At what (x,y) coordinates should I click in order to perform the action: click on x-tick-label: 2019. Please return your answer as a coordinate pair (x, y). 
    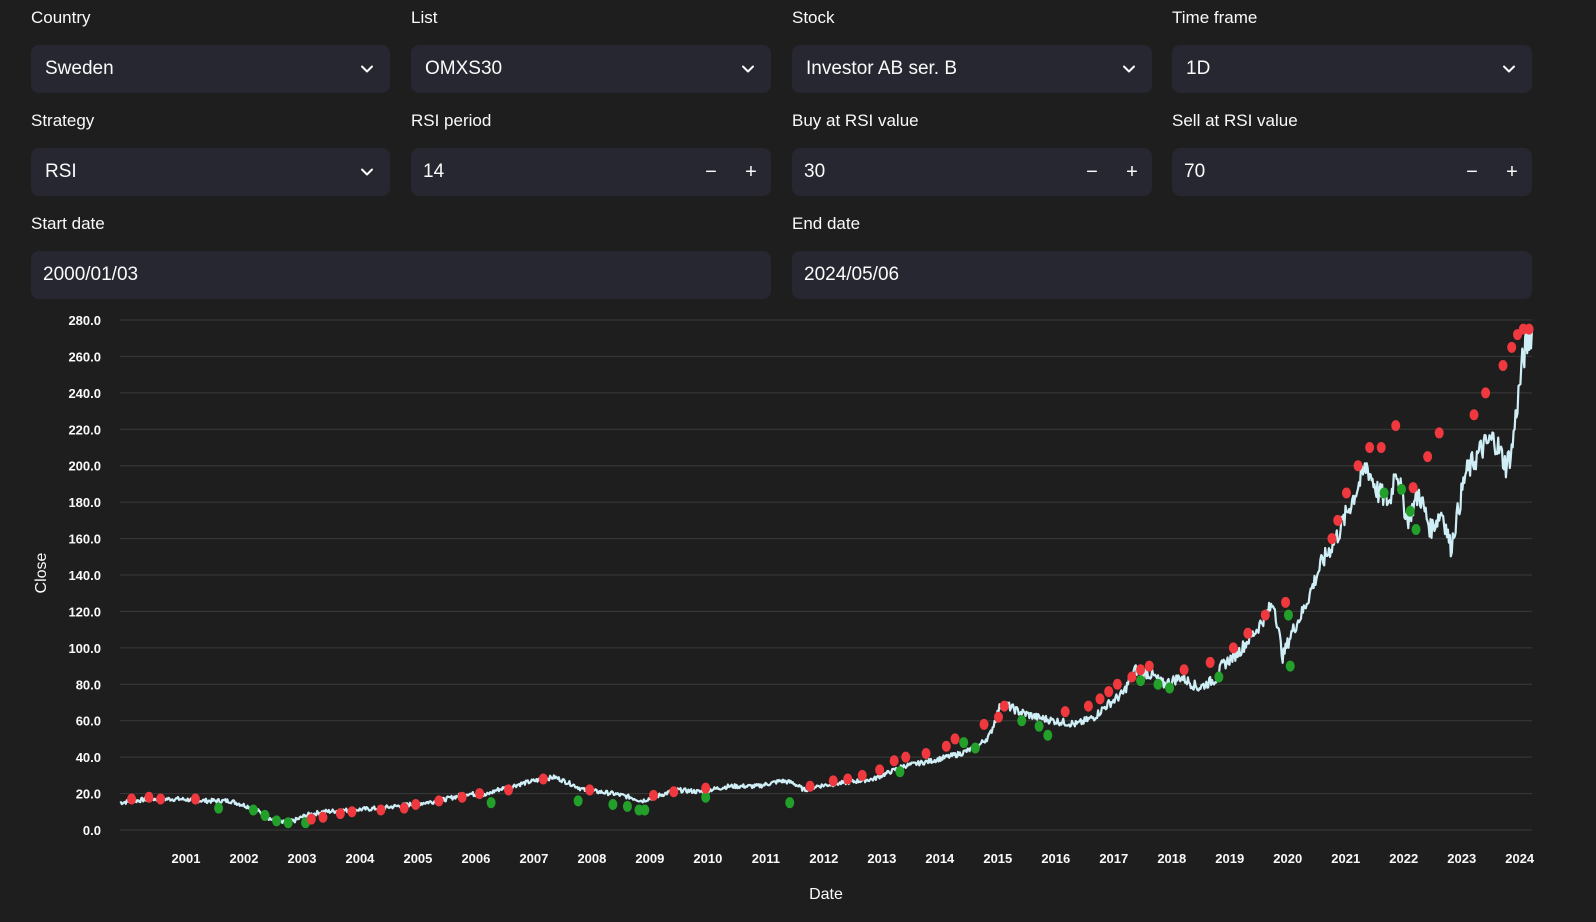
    Looking at the image, I should click on (1229, 858).